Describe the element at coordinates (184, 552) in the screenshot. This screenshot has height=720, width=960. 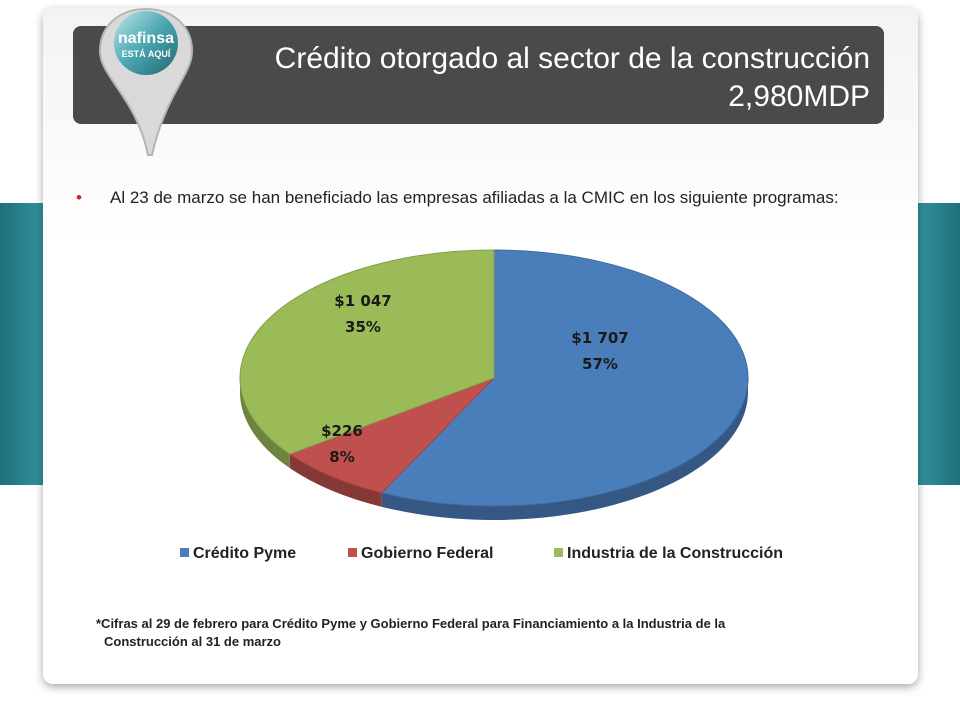
I see `legend-swatch-credito-pyme` at that location.